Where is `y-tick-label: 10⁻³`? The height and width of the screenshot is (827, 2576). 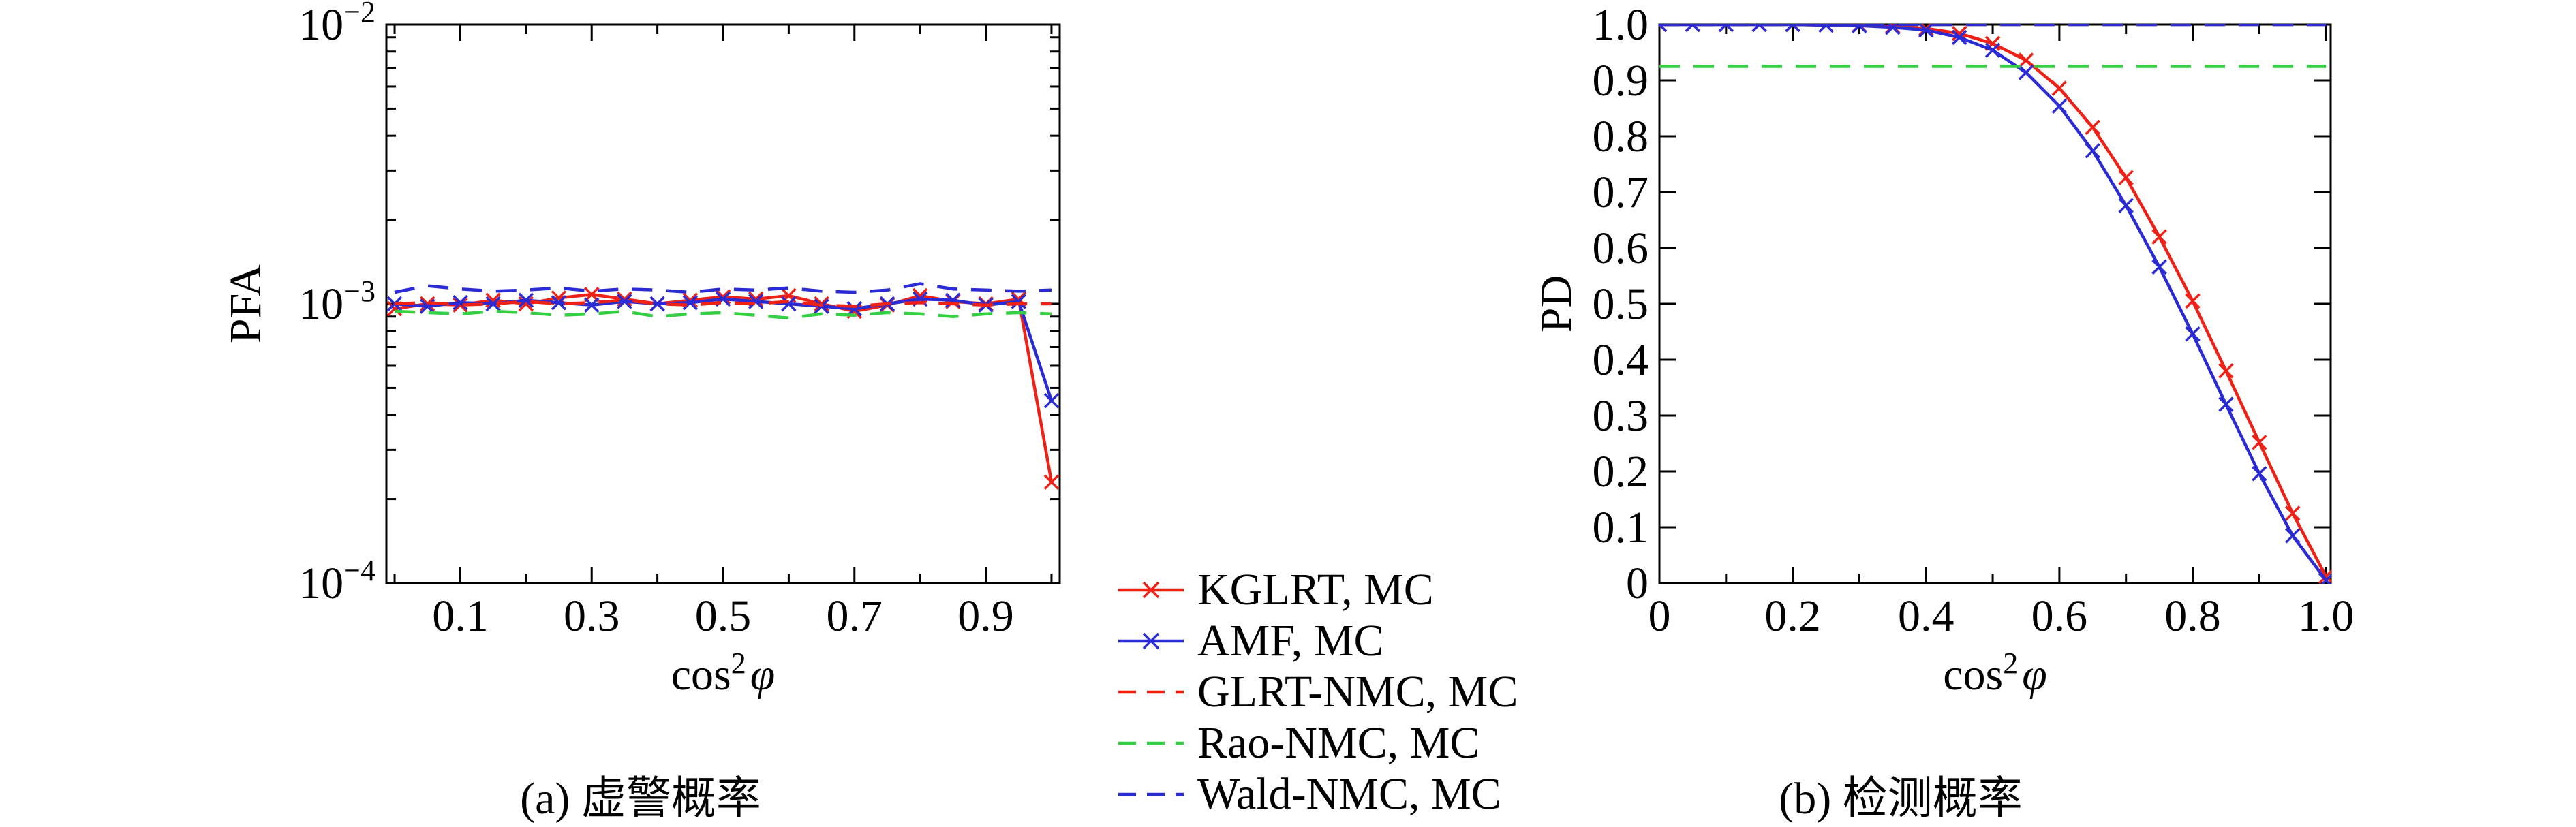
y-tick-label: 10⁻³ is located at coordinates (336, 302).